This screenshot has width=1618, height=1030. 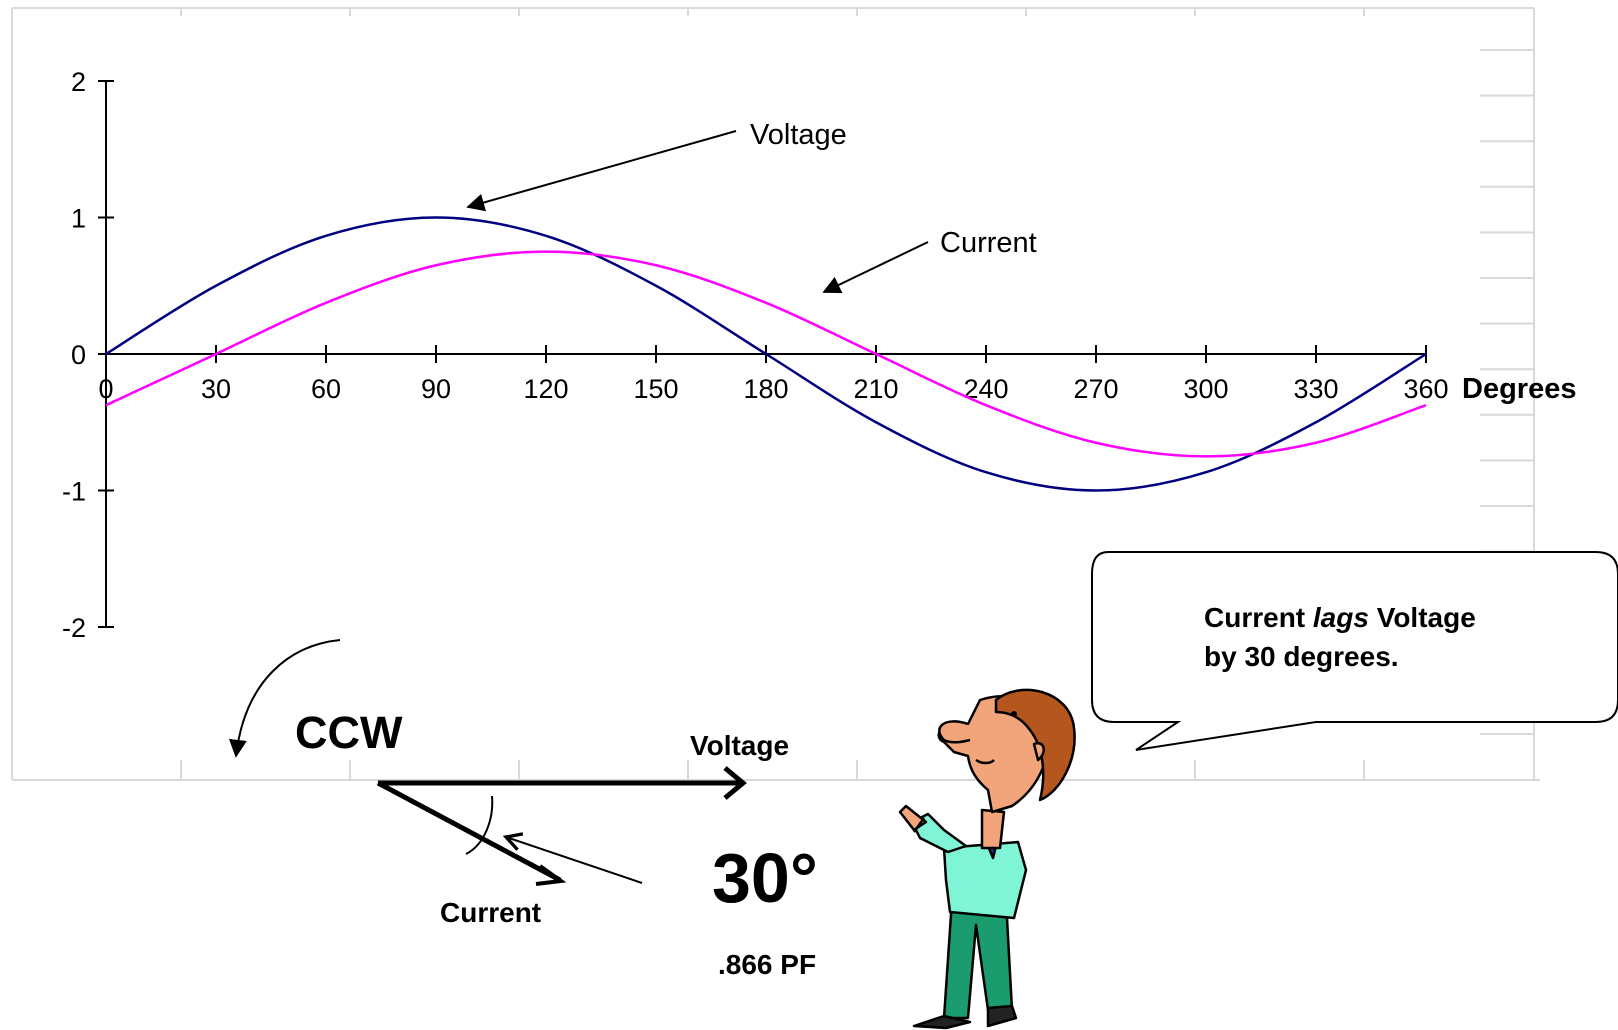 I want to click on angle-arc, so click(x=479, y=825).